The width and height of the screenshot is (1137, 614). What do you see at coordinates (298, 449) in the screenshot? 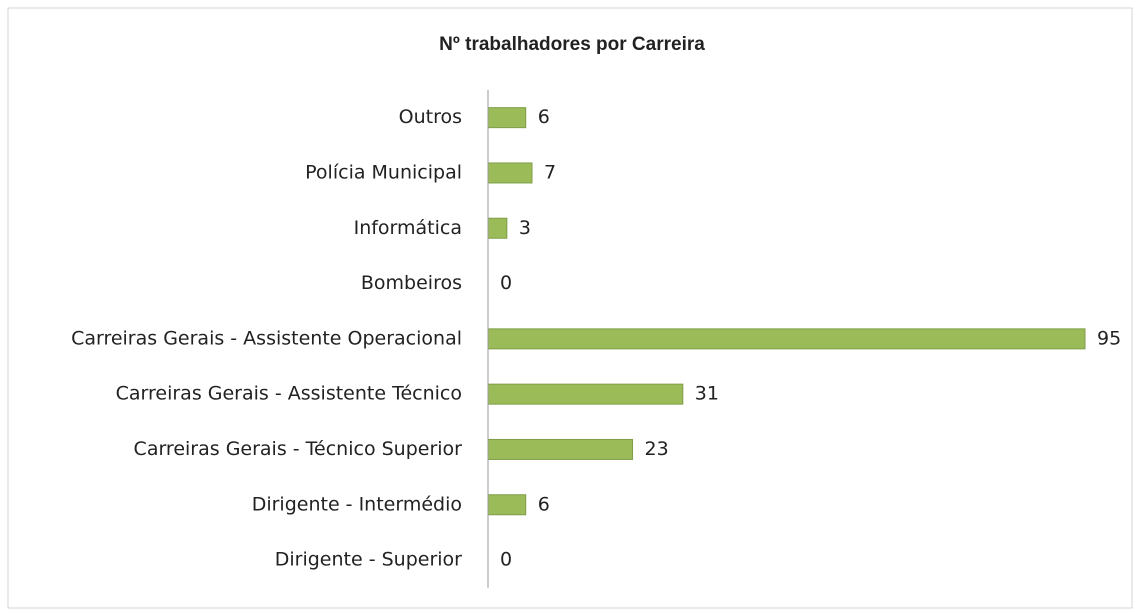
I see `category-label: Carreiras Gerais - Técnico Superior` at bounding box center [298, 449].